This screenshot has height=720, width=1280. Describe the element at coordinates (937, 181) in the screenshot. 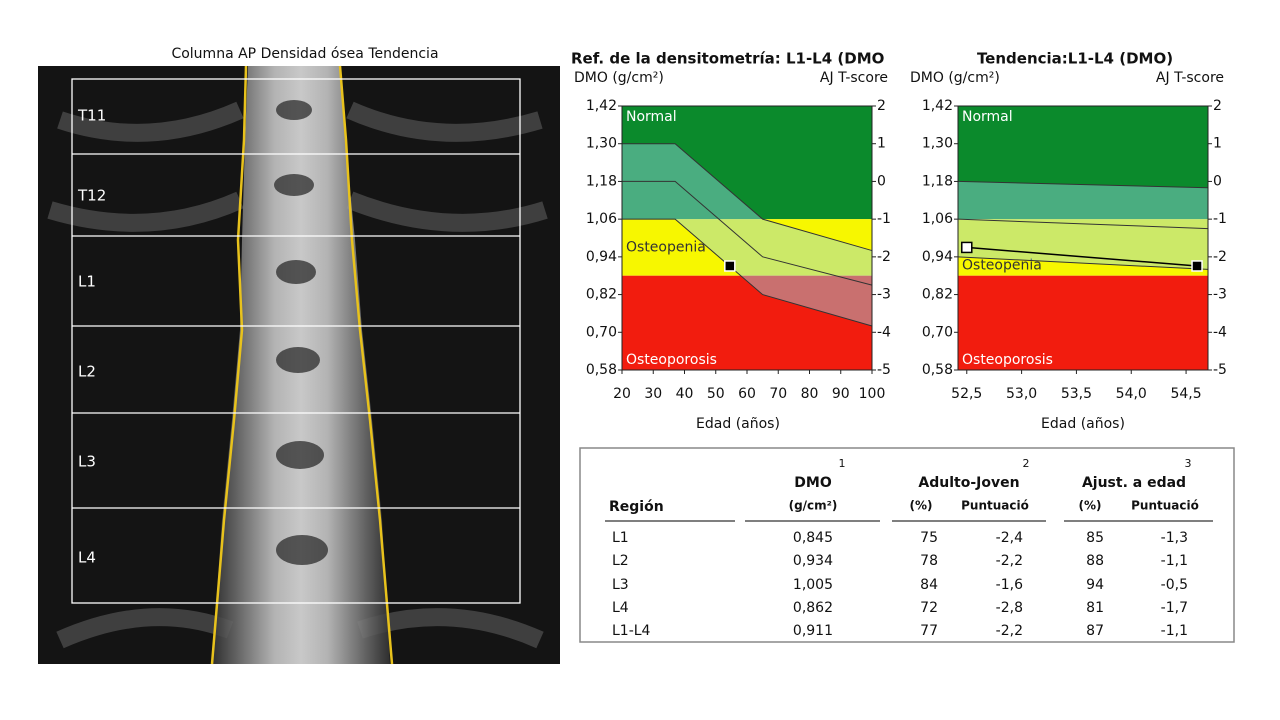

I see `y-tick-label: 1,18` at that location.